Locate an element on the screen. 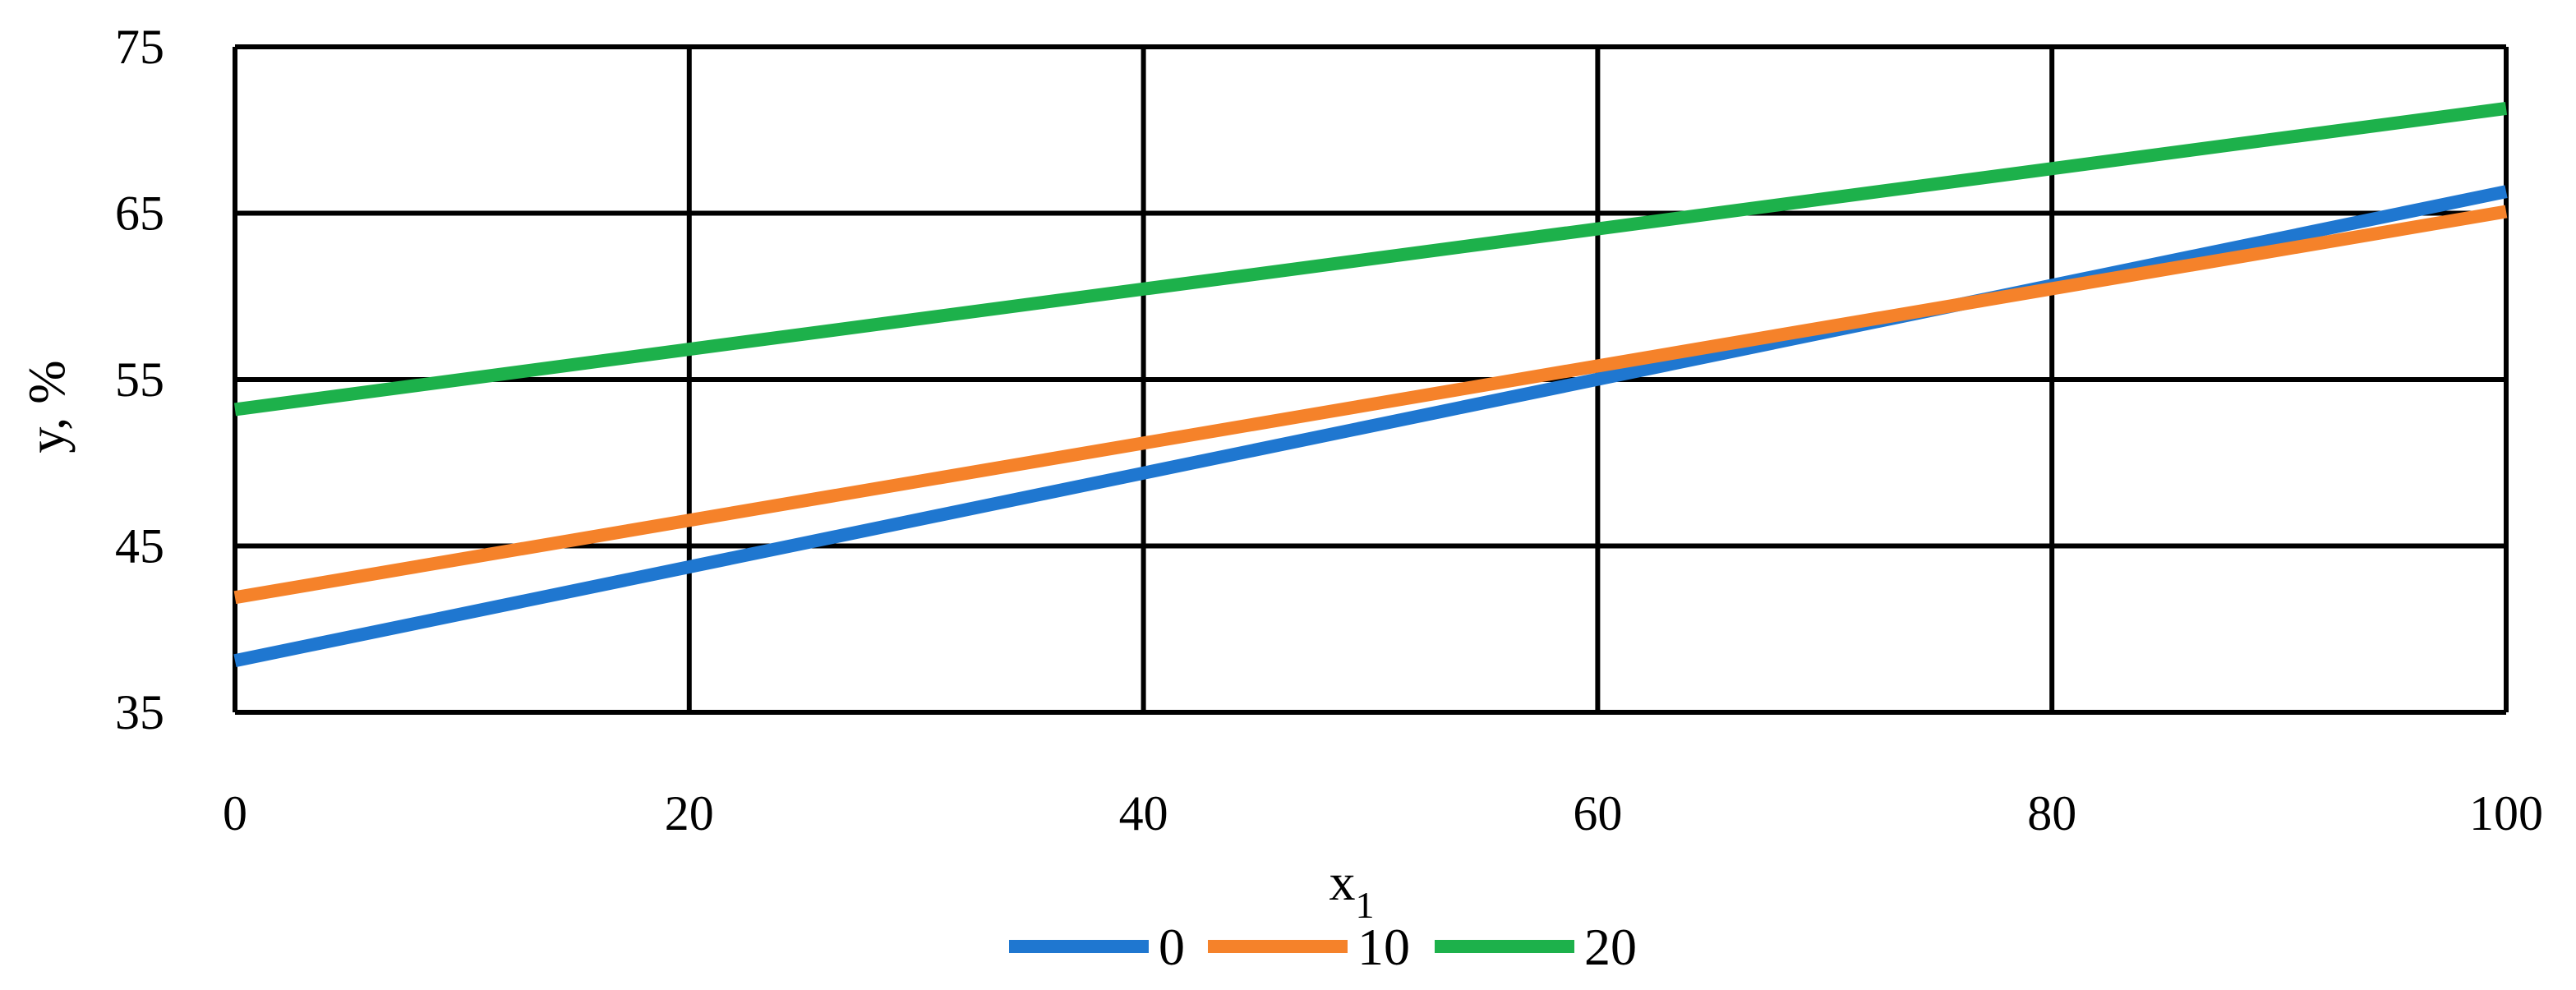  y-tick-labels: 35 45 55 65 75 is located at coordinates (139, 379).